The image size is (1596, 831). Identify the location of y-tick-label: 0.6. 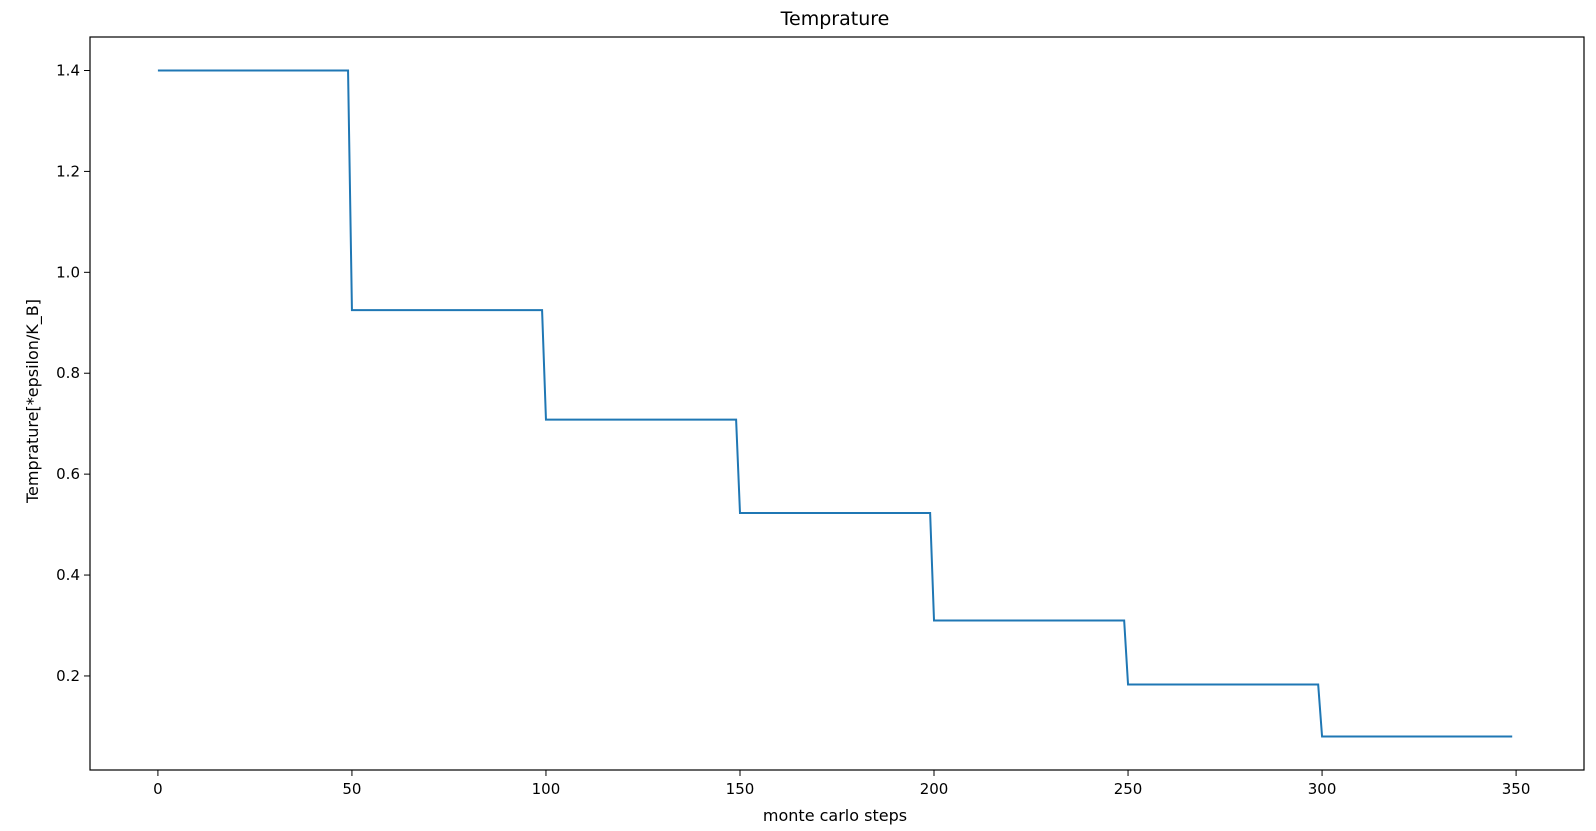
(68, 474).